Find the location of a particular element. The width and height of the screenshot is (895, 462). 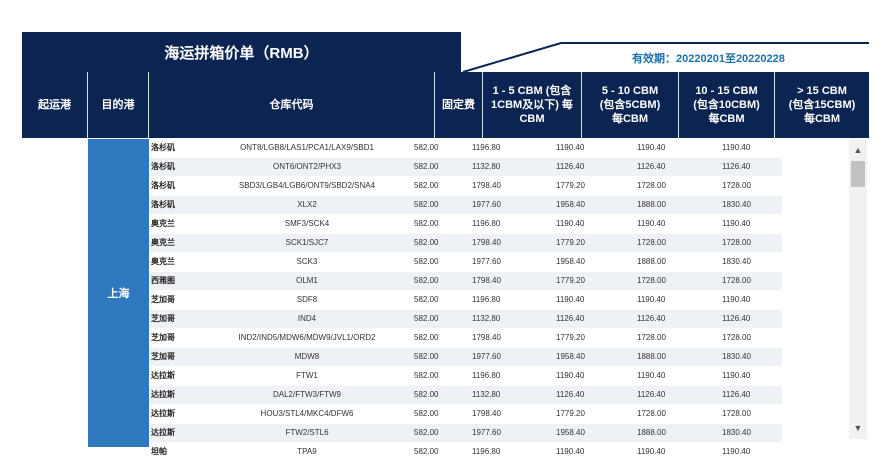

tier3-price-cell: 1126.40 is located at coordinates (651, 394).